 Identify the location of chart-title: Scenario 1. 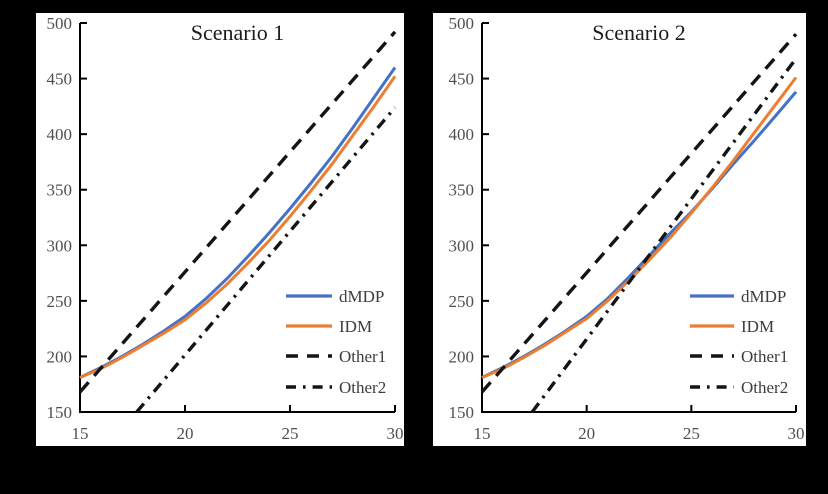
(237, 32).